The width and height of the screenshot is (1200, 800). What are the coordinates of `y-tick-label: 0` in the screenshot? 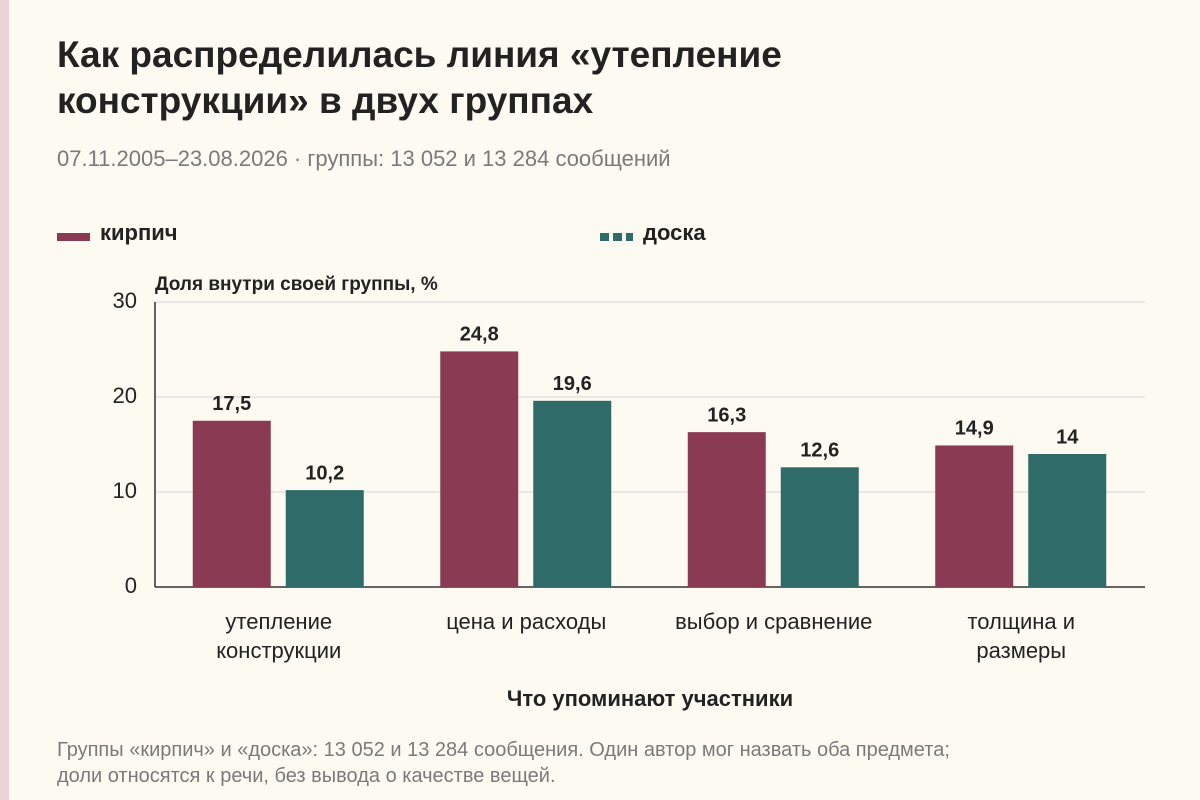 It's located at (131, 585).